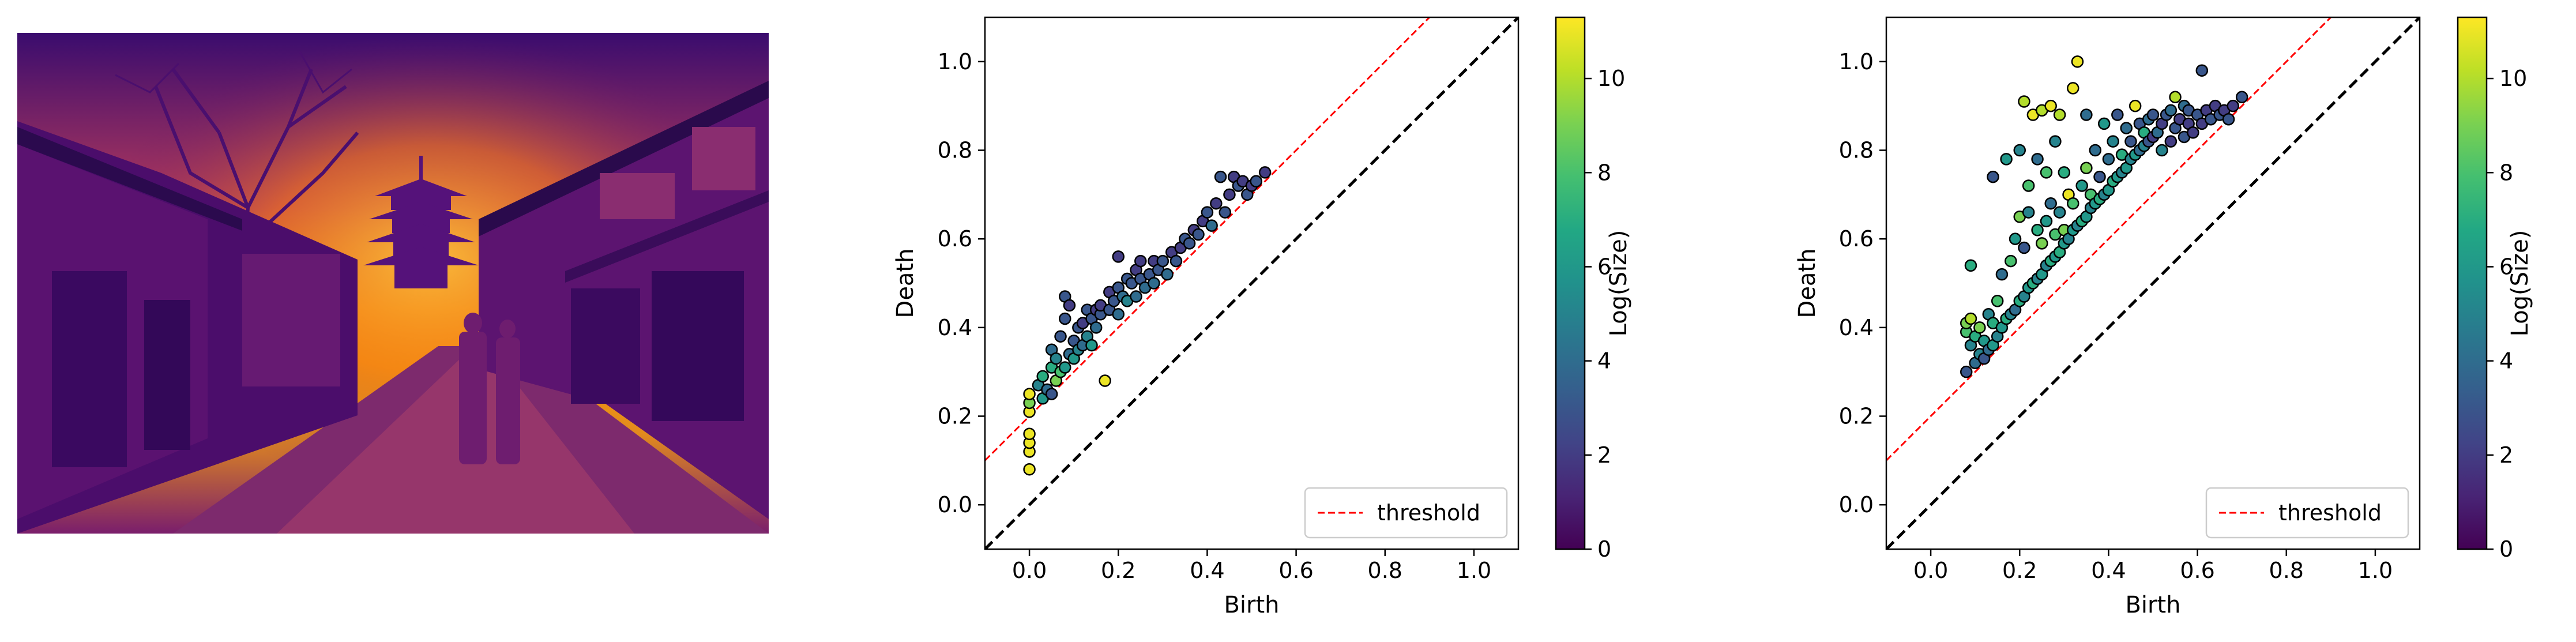  I want to click on colorbar-label: Log(Size), so click(1618, 283).